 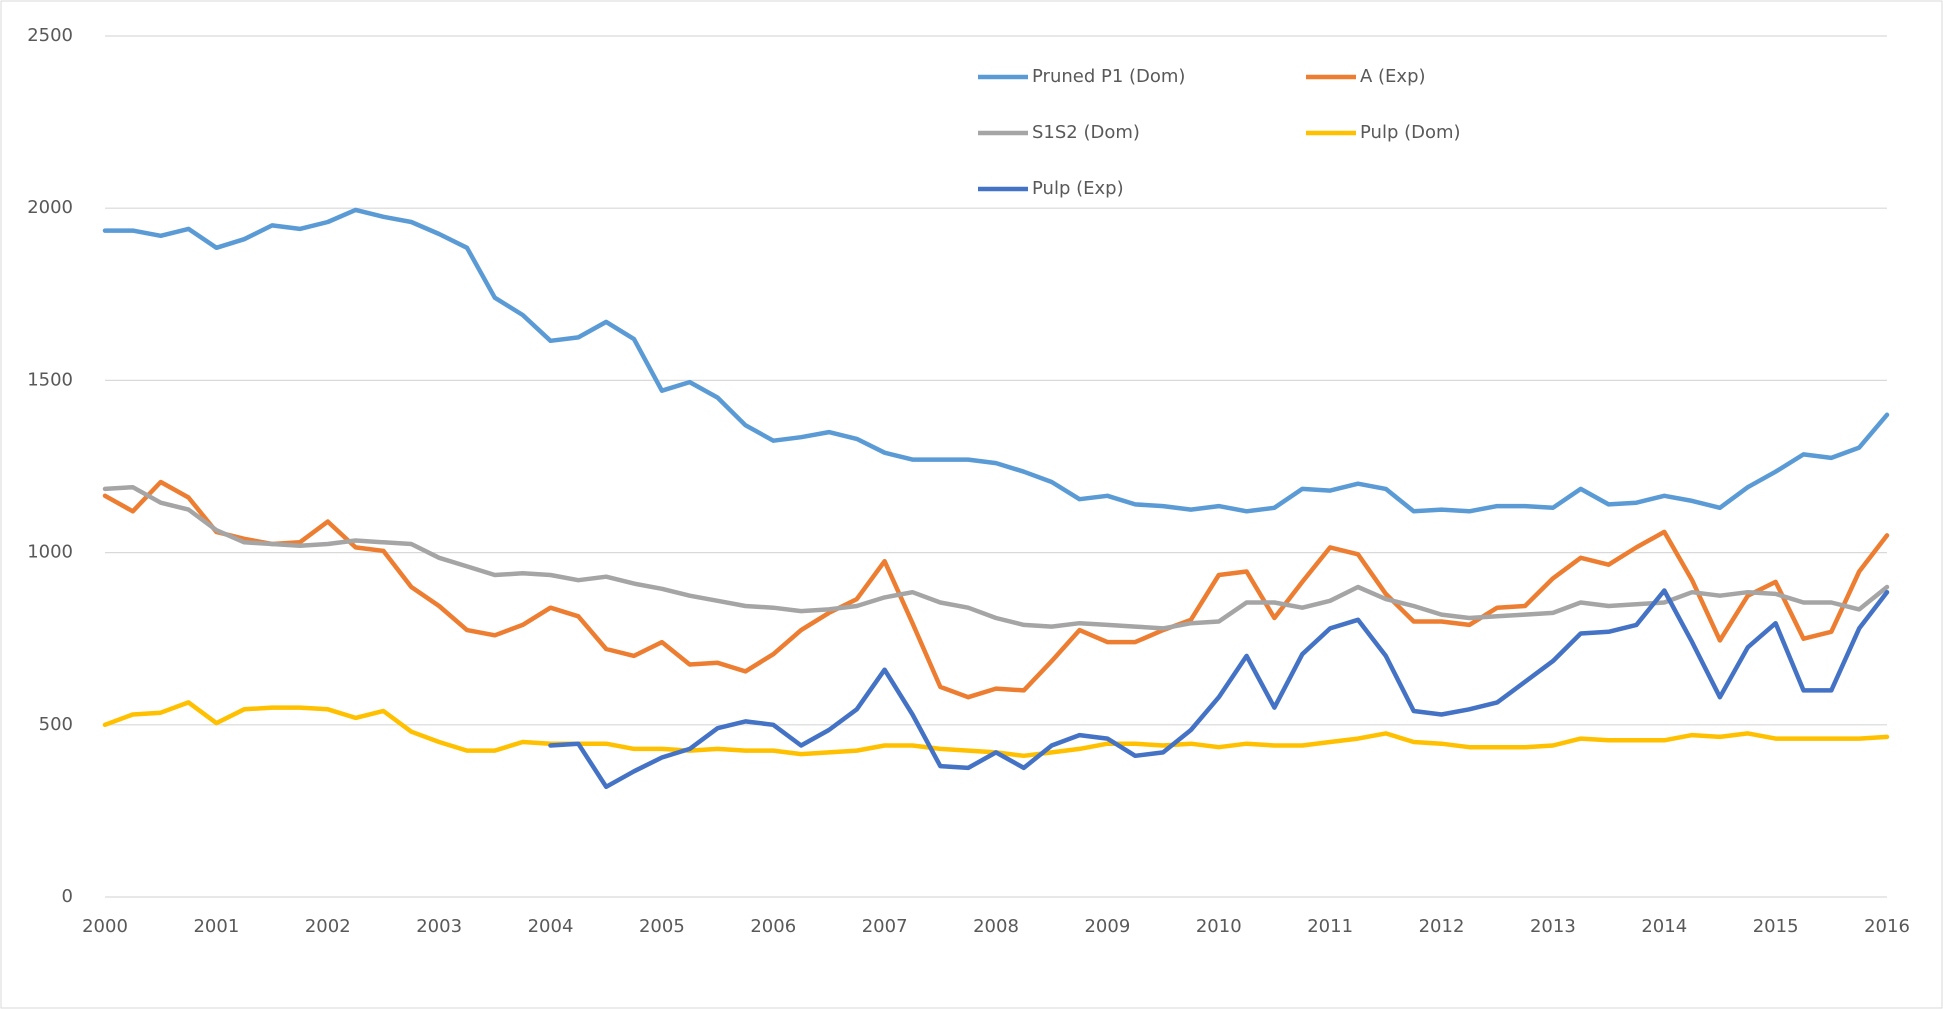 What do you see at coordinates (328, 926) in the screenshot?
I see `x-tick-label: 2002` at bounding box center [328, 926].